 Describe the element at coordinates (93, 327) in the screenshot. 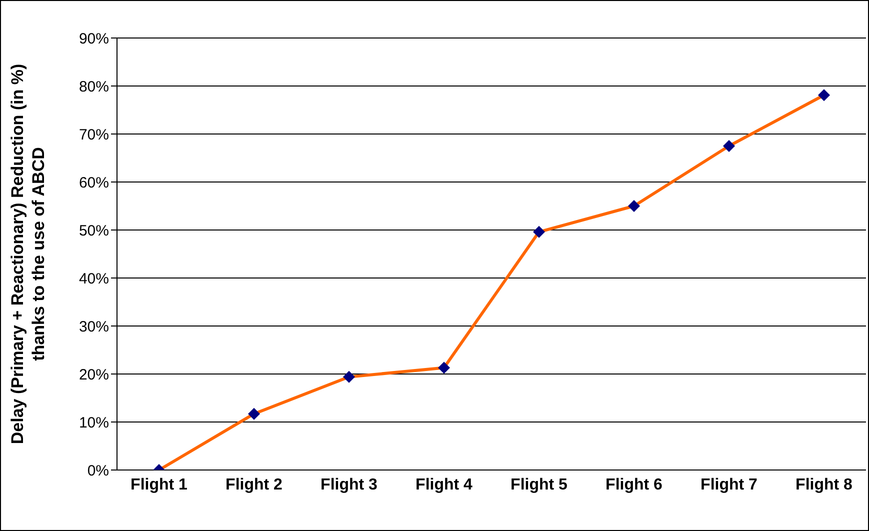

I see `y-tick-label: 30%` at that location.